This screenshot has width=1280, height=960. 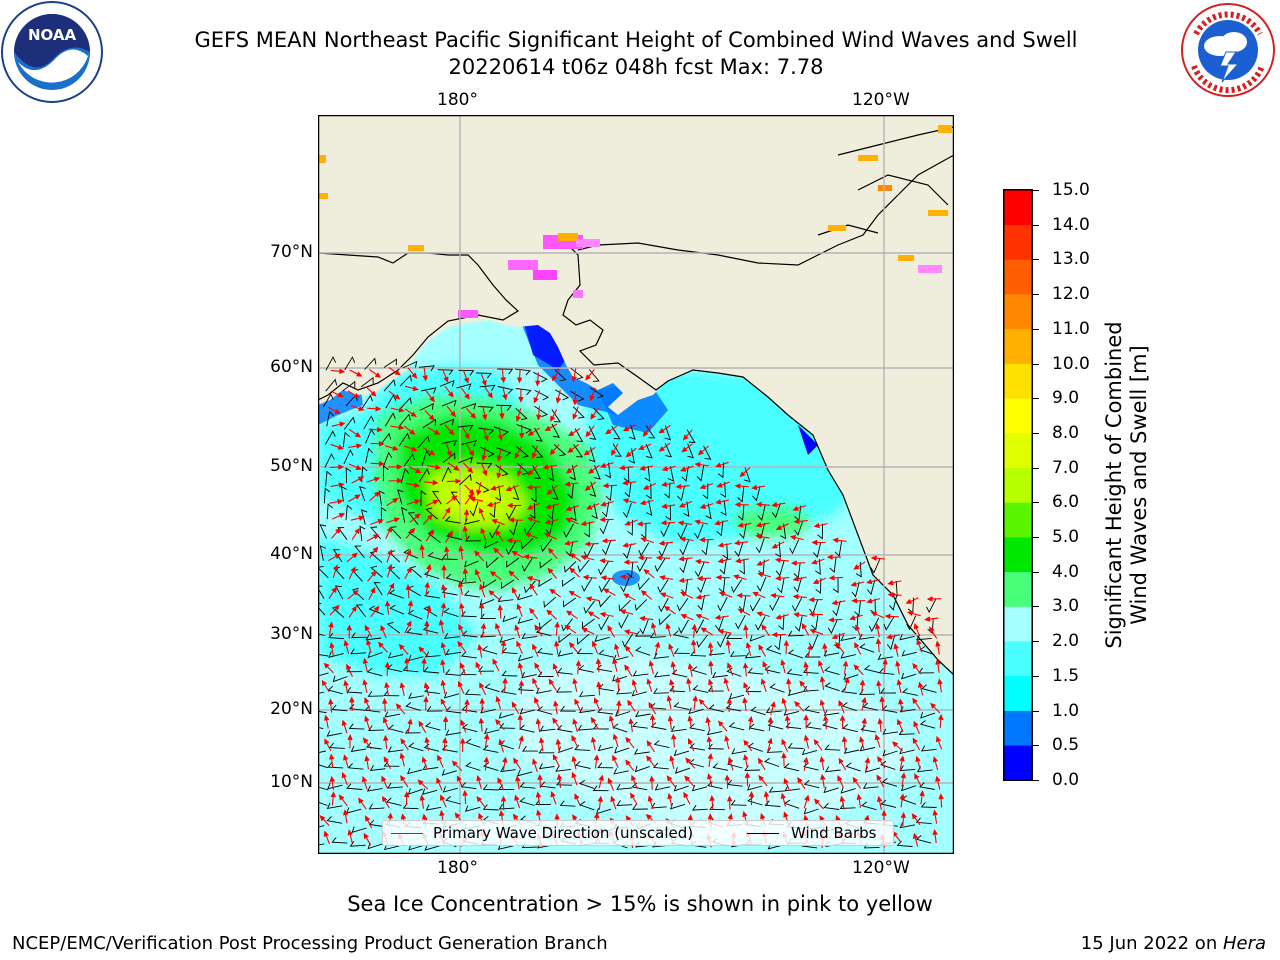 I want to click on colorbar-tick-mark, so click(x=1036, y=711).